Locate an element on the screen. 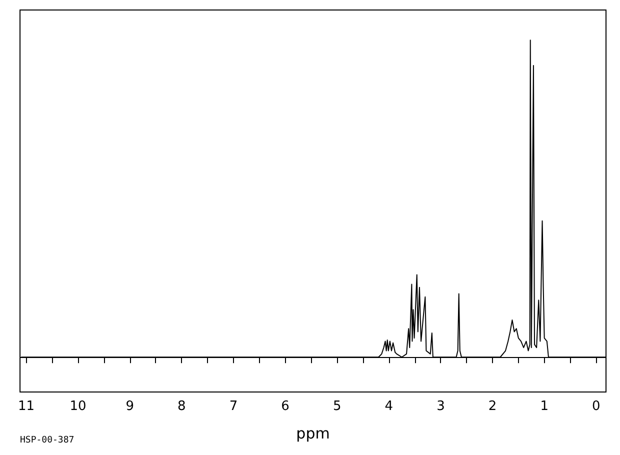  x-tick-label: 4 is located at coordinates (389, 406).